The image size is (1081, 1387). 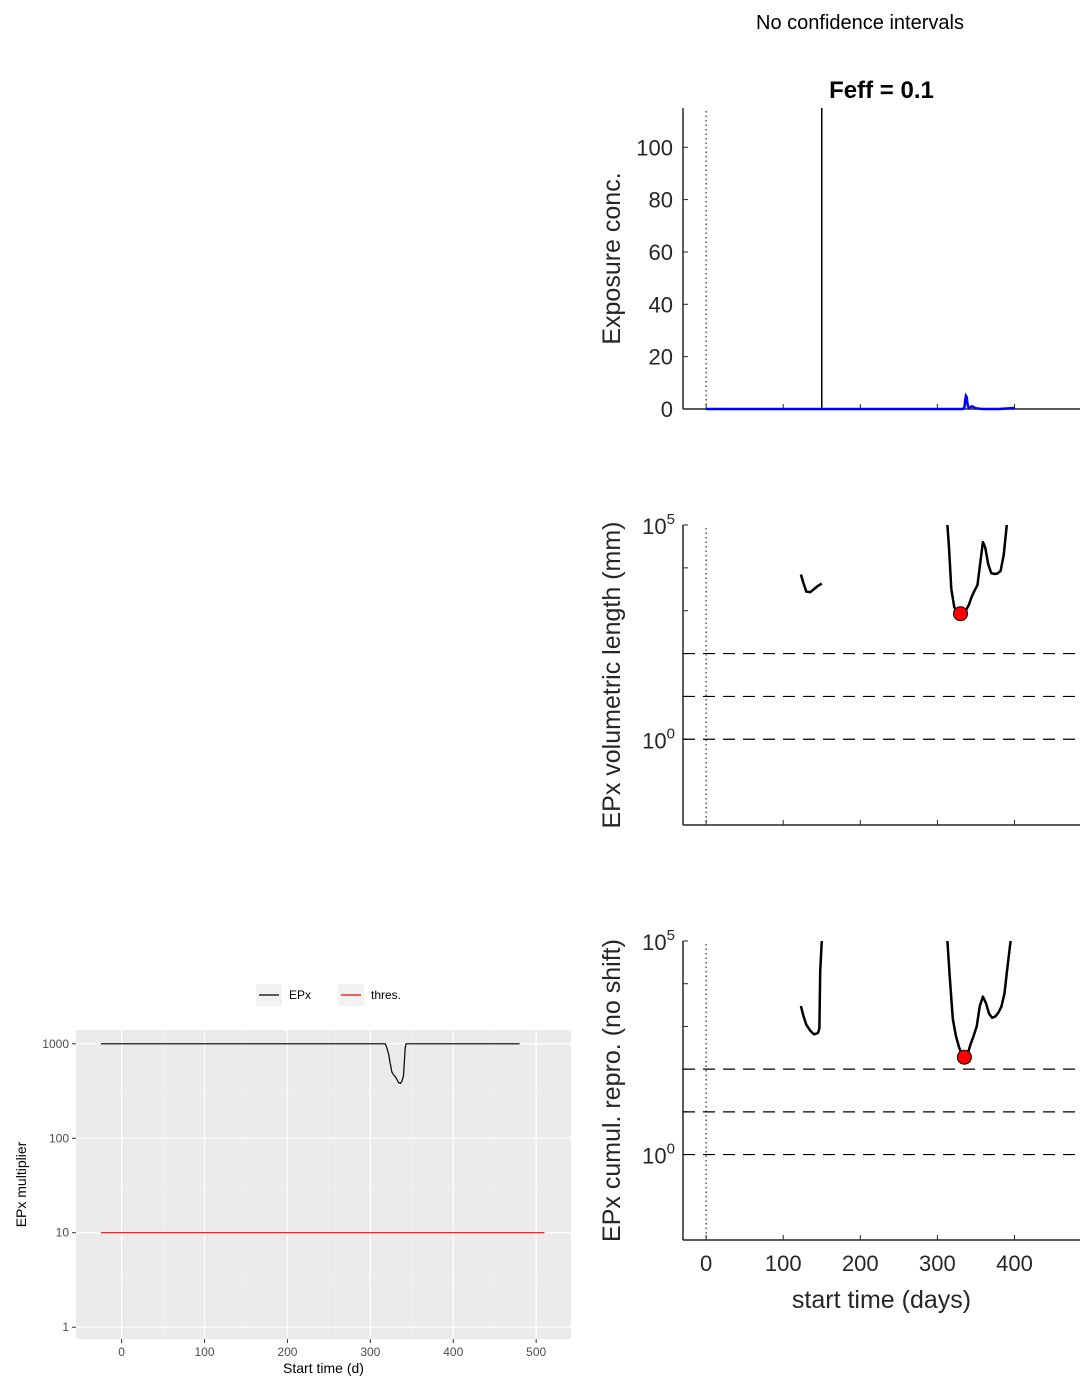 I want to click on y-tick-label: 0, so click(x=667, y=409).